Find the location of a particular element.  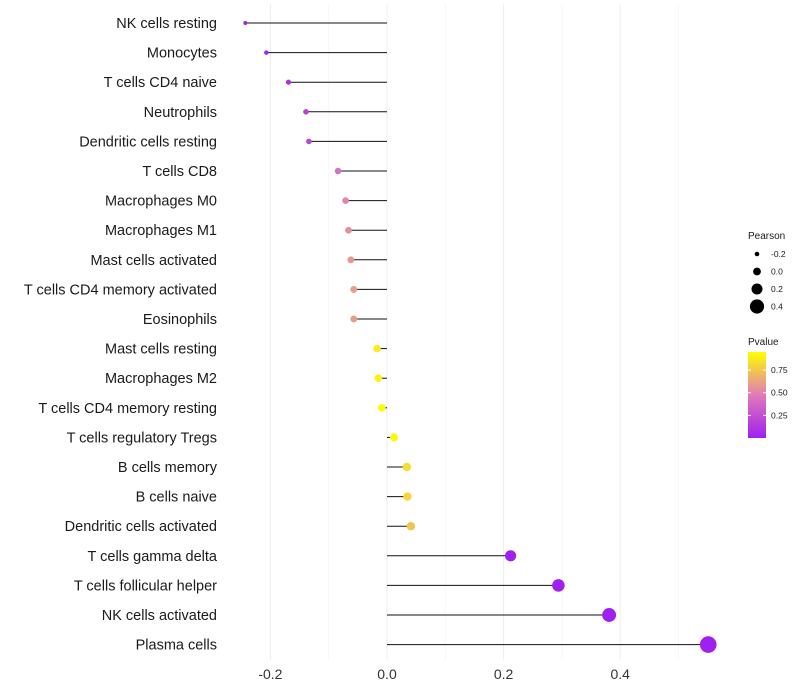

x-tick-label: -0.2 is located at coordinates (270, 674).